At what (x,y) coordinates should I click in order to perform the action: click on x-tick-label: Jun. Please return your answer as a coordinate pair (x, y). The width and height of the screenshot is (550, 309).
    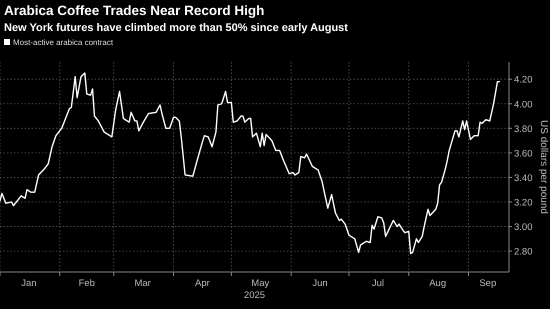
    Looking at the image, I should click on (320, 283).